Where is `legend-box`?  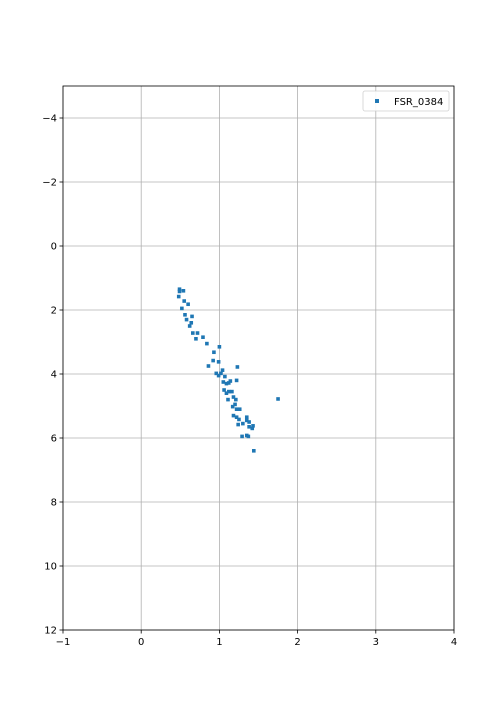 legend-box is located at coordinates (406, 101).